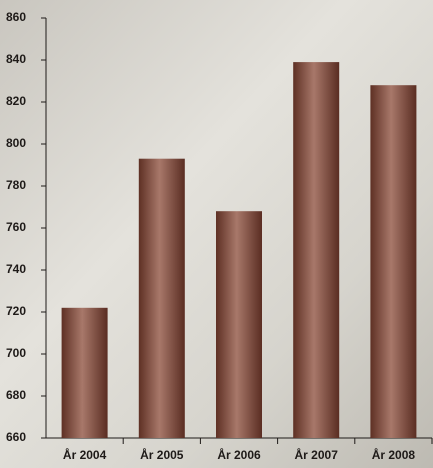 The height and width of the screenshot is (468, 433). I want to click on y-tick-label: 660, so click(16, 437).